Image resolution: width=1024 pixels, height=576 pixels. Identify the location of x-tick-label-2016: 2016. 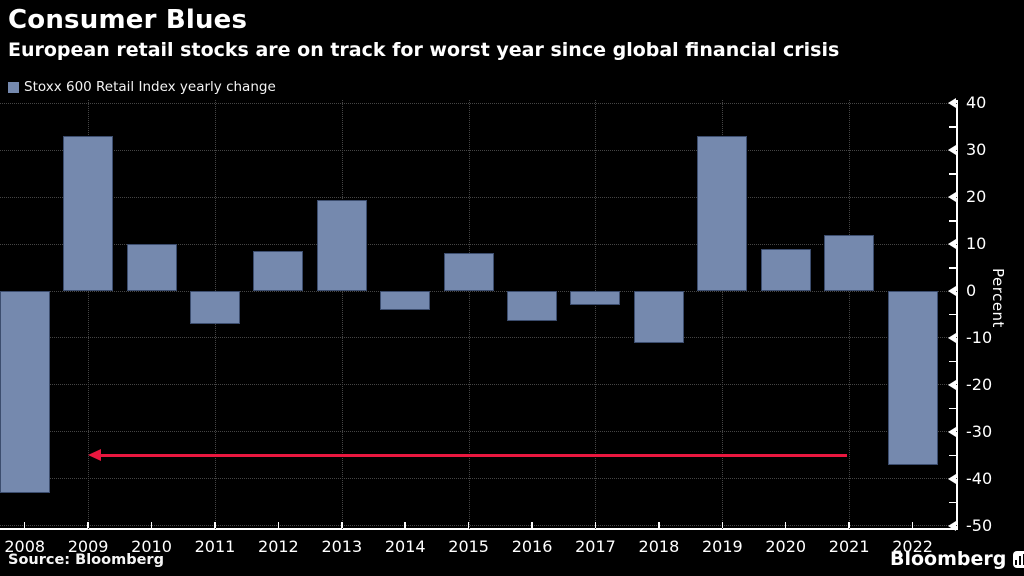
(532, 546).